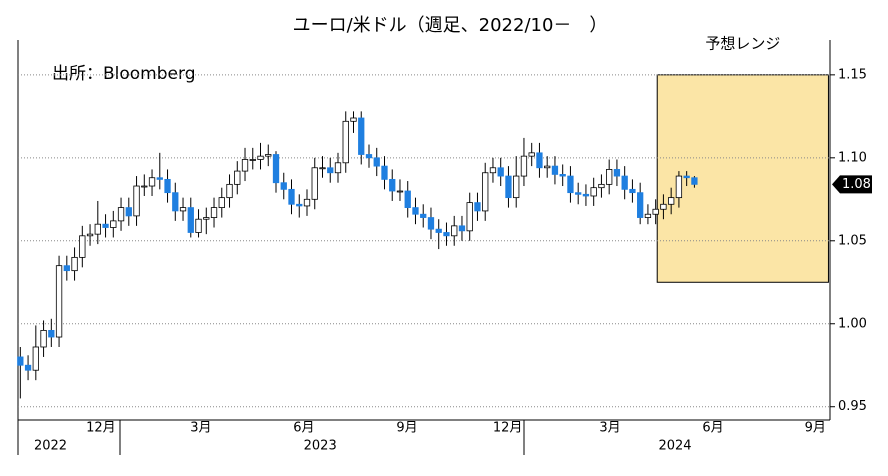 This screenshot has height=476, width=888. I want to click on forecast-label: 予想レンジ, so click(742, 44).